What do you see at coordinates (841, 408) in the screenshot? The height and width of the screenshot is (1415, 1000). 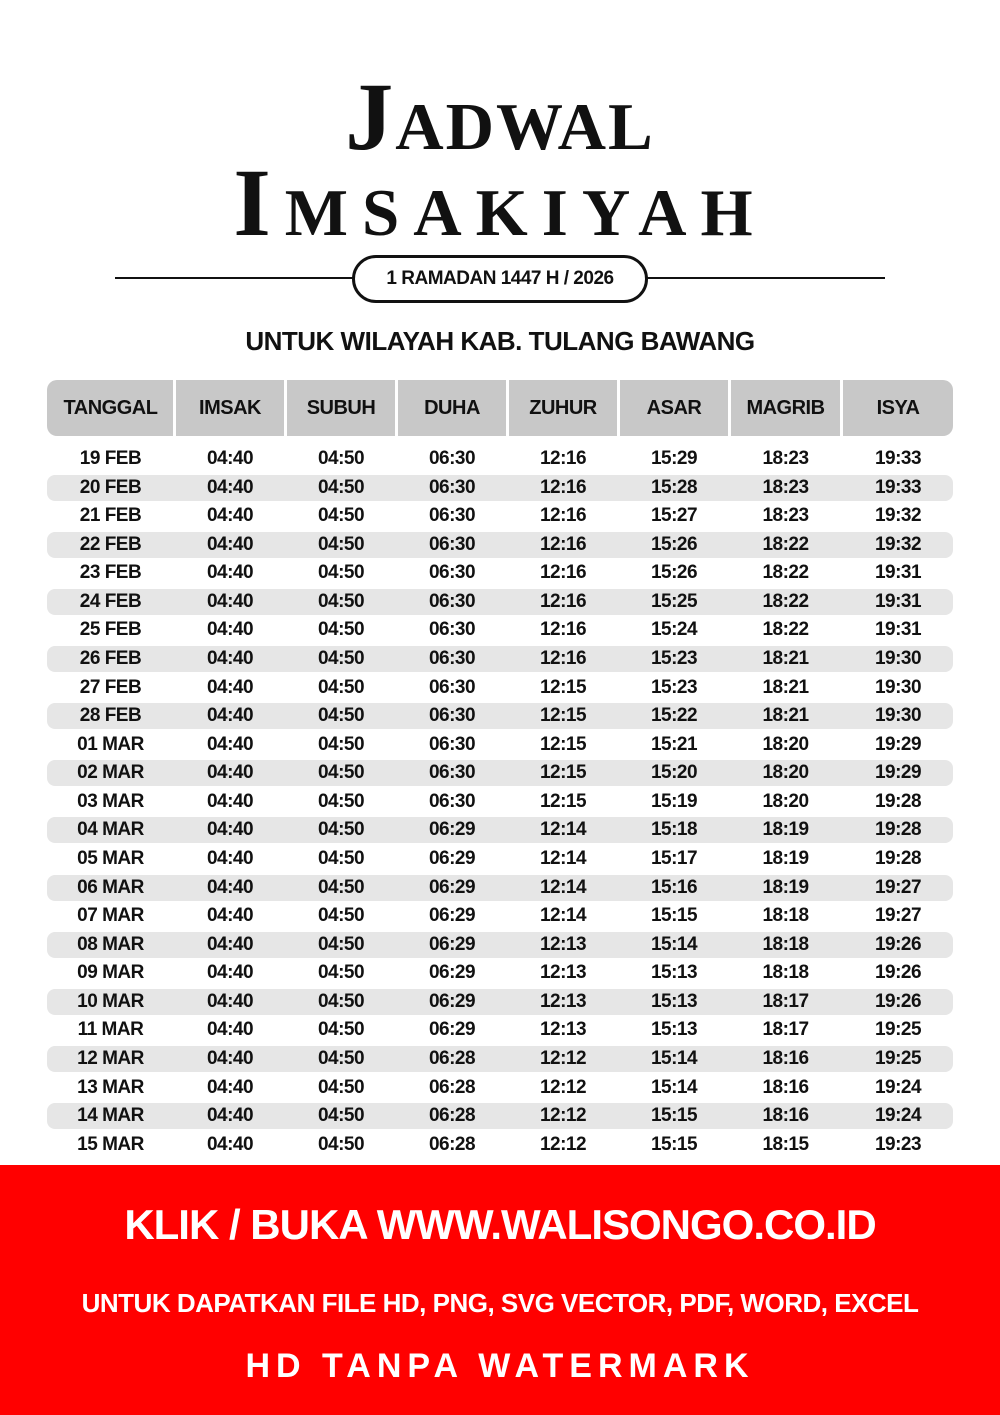 I see `column-separator` at bounding box center [841, 408].